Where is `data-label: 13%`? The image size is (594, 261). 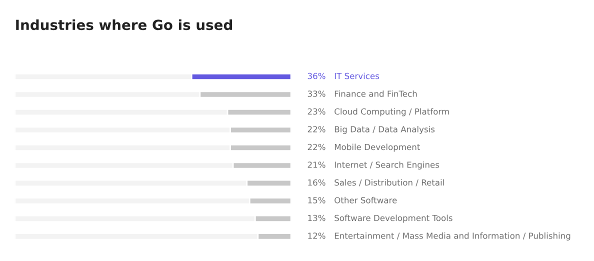
data-label: 13% is located at coordinates (317, 218).